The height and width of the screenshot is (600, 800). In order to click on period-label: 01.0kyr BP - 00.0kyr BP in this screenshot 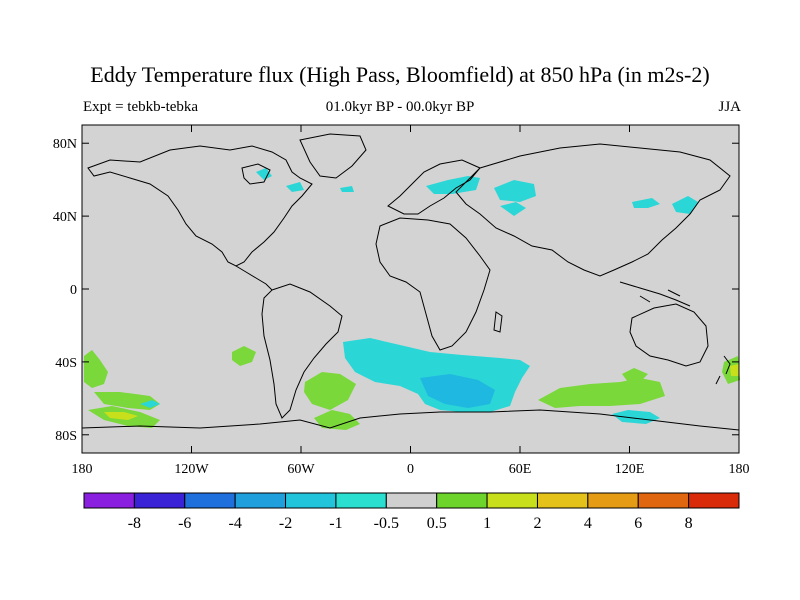, I will do `click(400, 107)`.